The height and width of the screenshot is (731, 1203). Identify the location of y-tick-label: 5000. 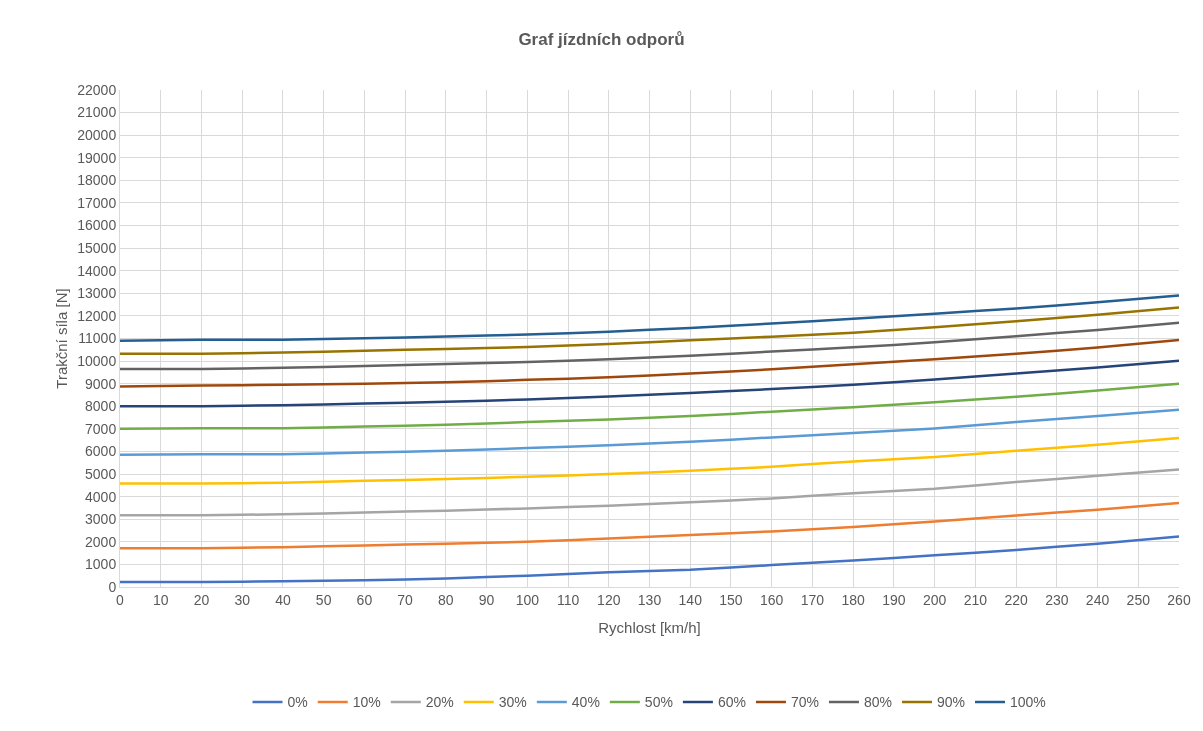
(101, 473).